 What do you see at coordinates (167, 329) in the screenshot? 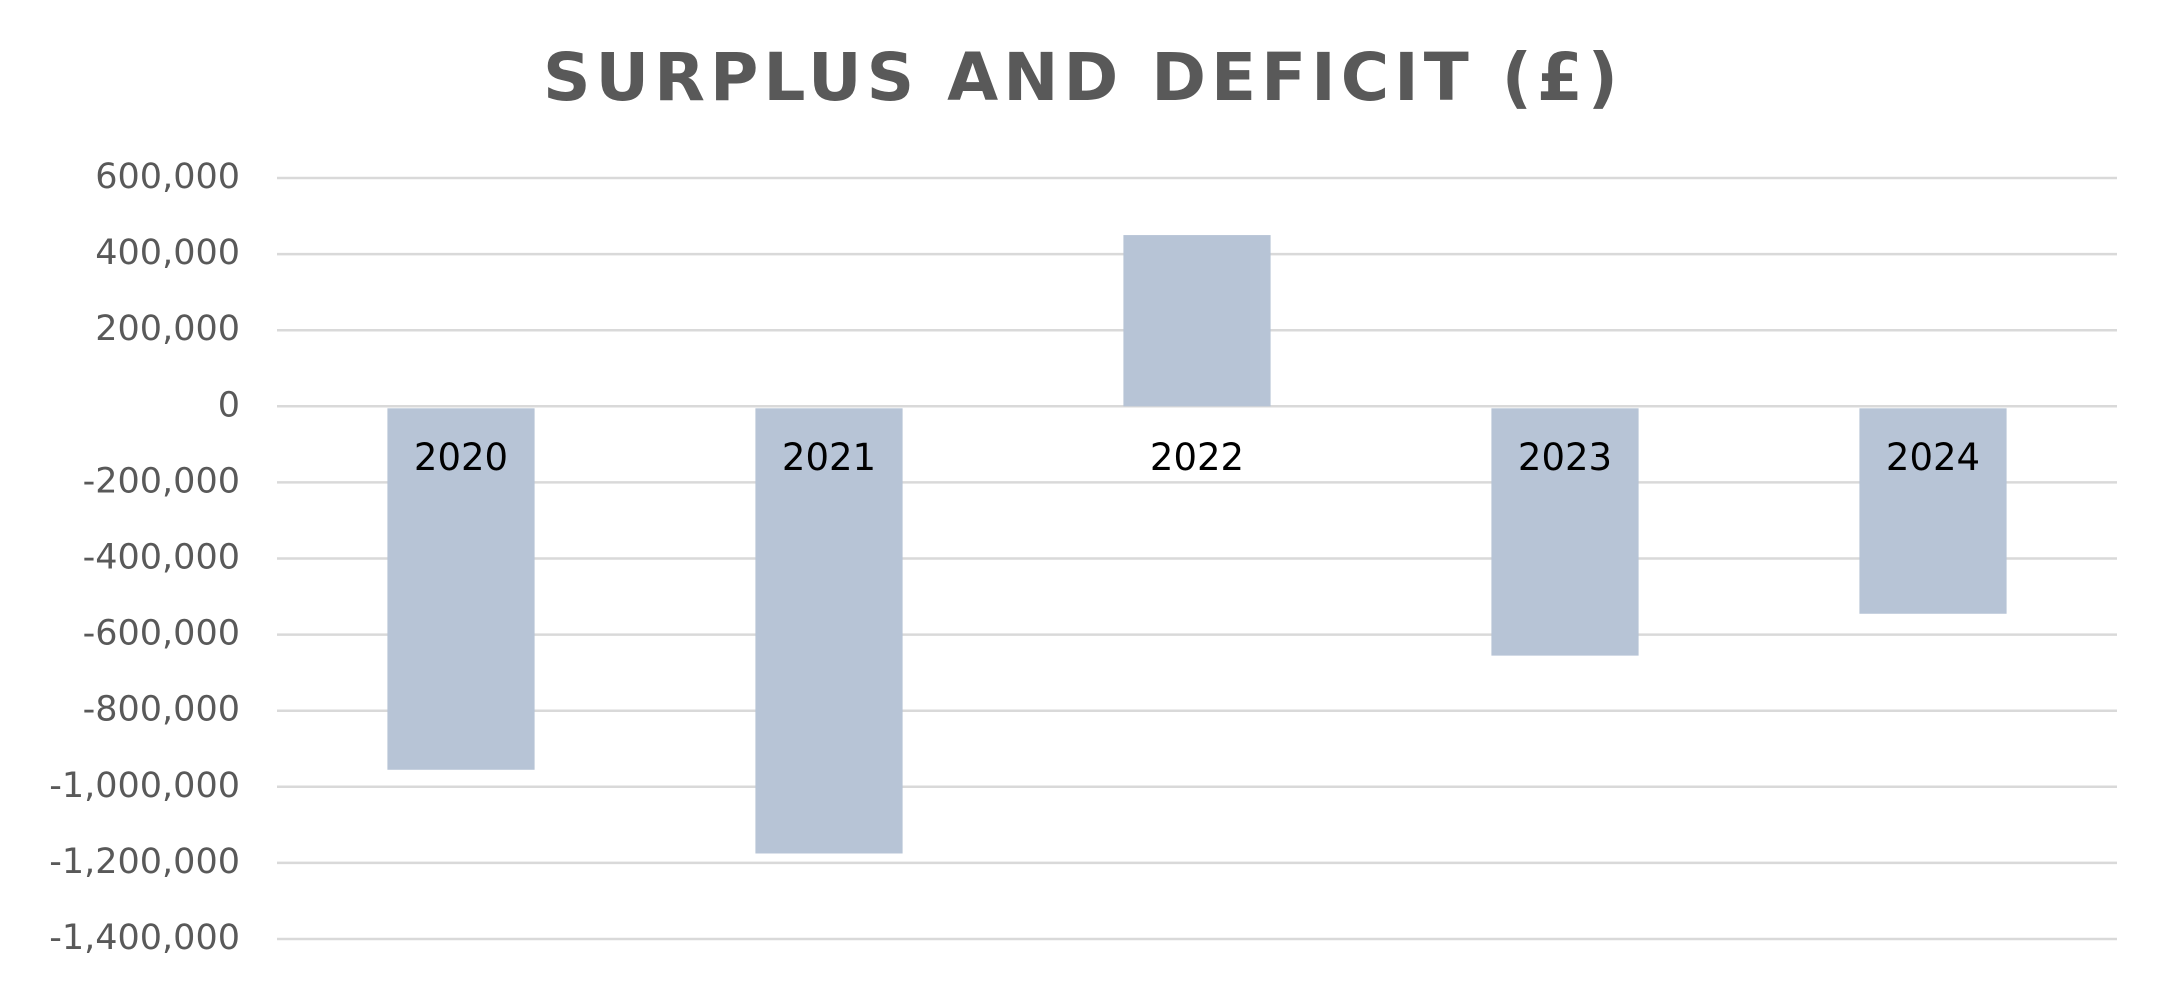
I see `y-tick-label: 200,000` at bounding box center [167, 329].